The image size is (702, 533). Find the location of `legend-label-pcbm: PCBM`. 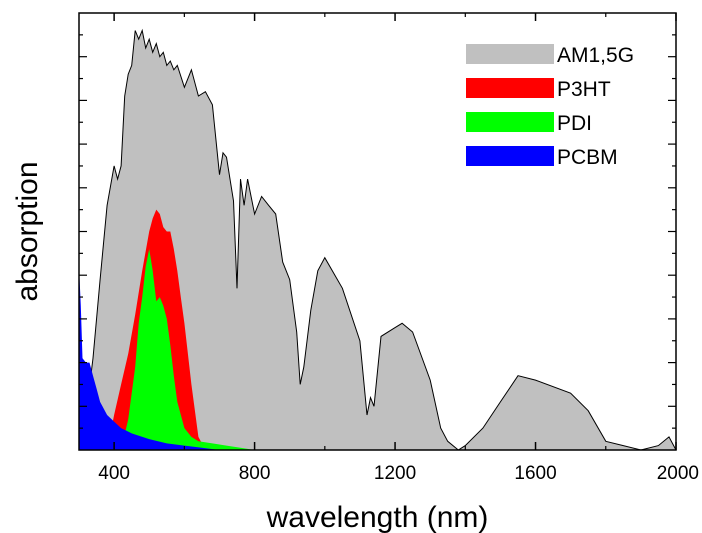

legend-label-pcbm: PCBM is located at coordinates (587, 157).